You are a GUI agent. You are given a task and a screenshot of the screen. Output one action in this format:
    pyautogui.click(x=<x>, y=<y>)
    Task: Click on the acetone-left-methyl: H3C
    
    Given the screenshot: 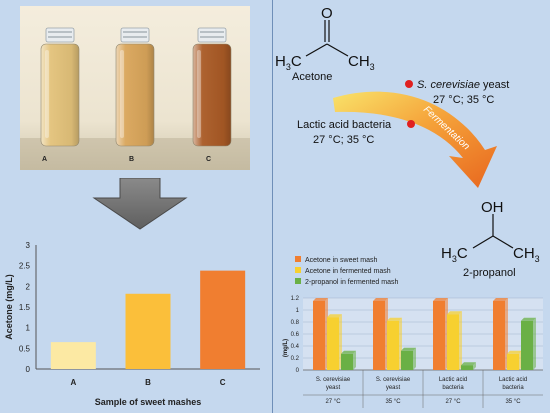 What is the action you would take?
    pyautogui.click(x=288, y=62)
    